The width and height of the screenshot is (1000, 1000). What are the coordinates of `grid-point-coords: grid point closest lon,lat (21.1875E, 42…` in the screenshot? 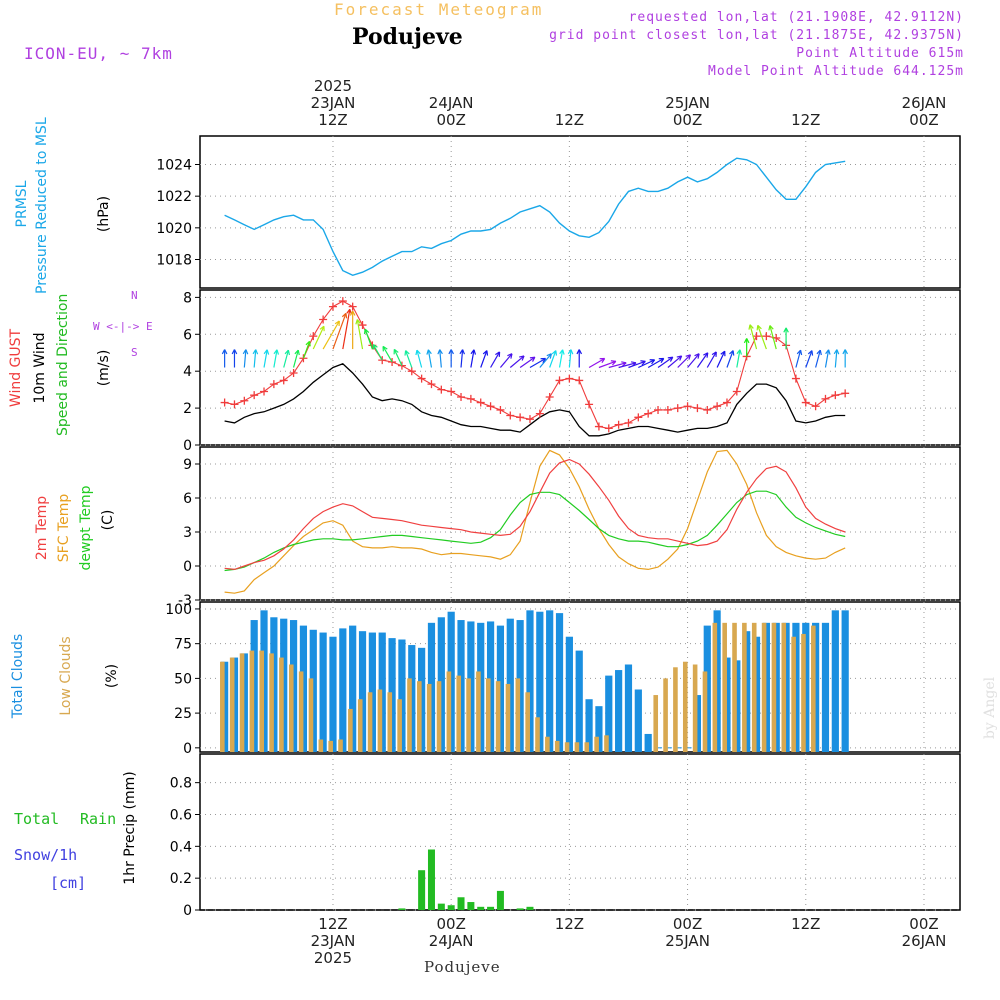 It's located at (756, 35).